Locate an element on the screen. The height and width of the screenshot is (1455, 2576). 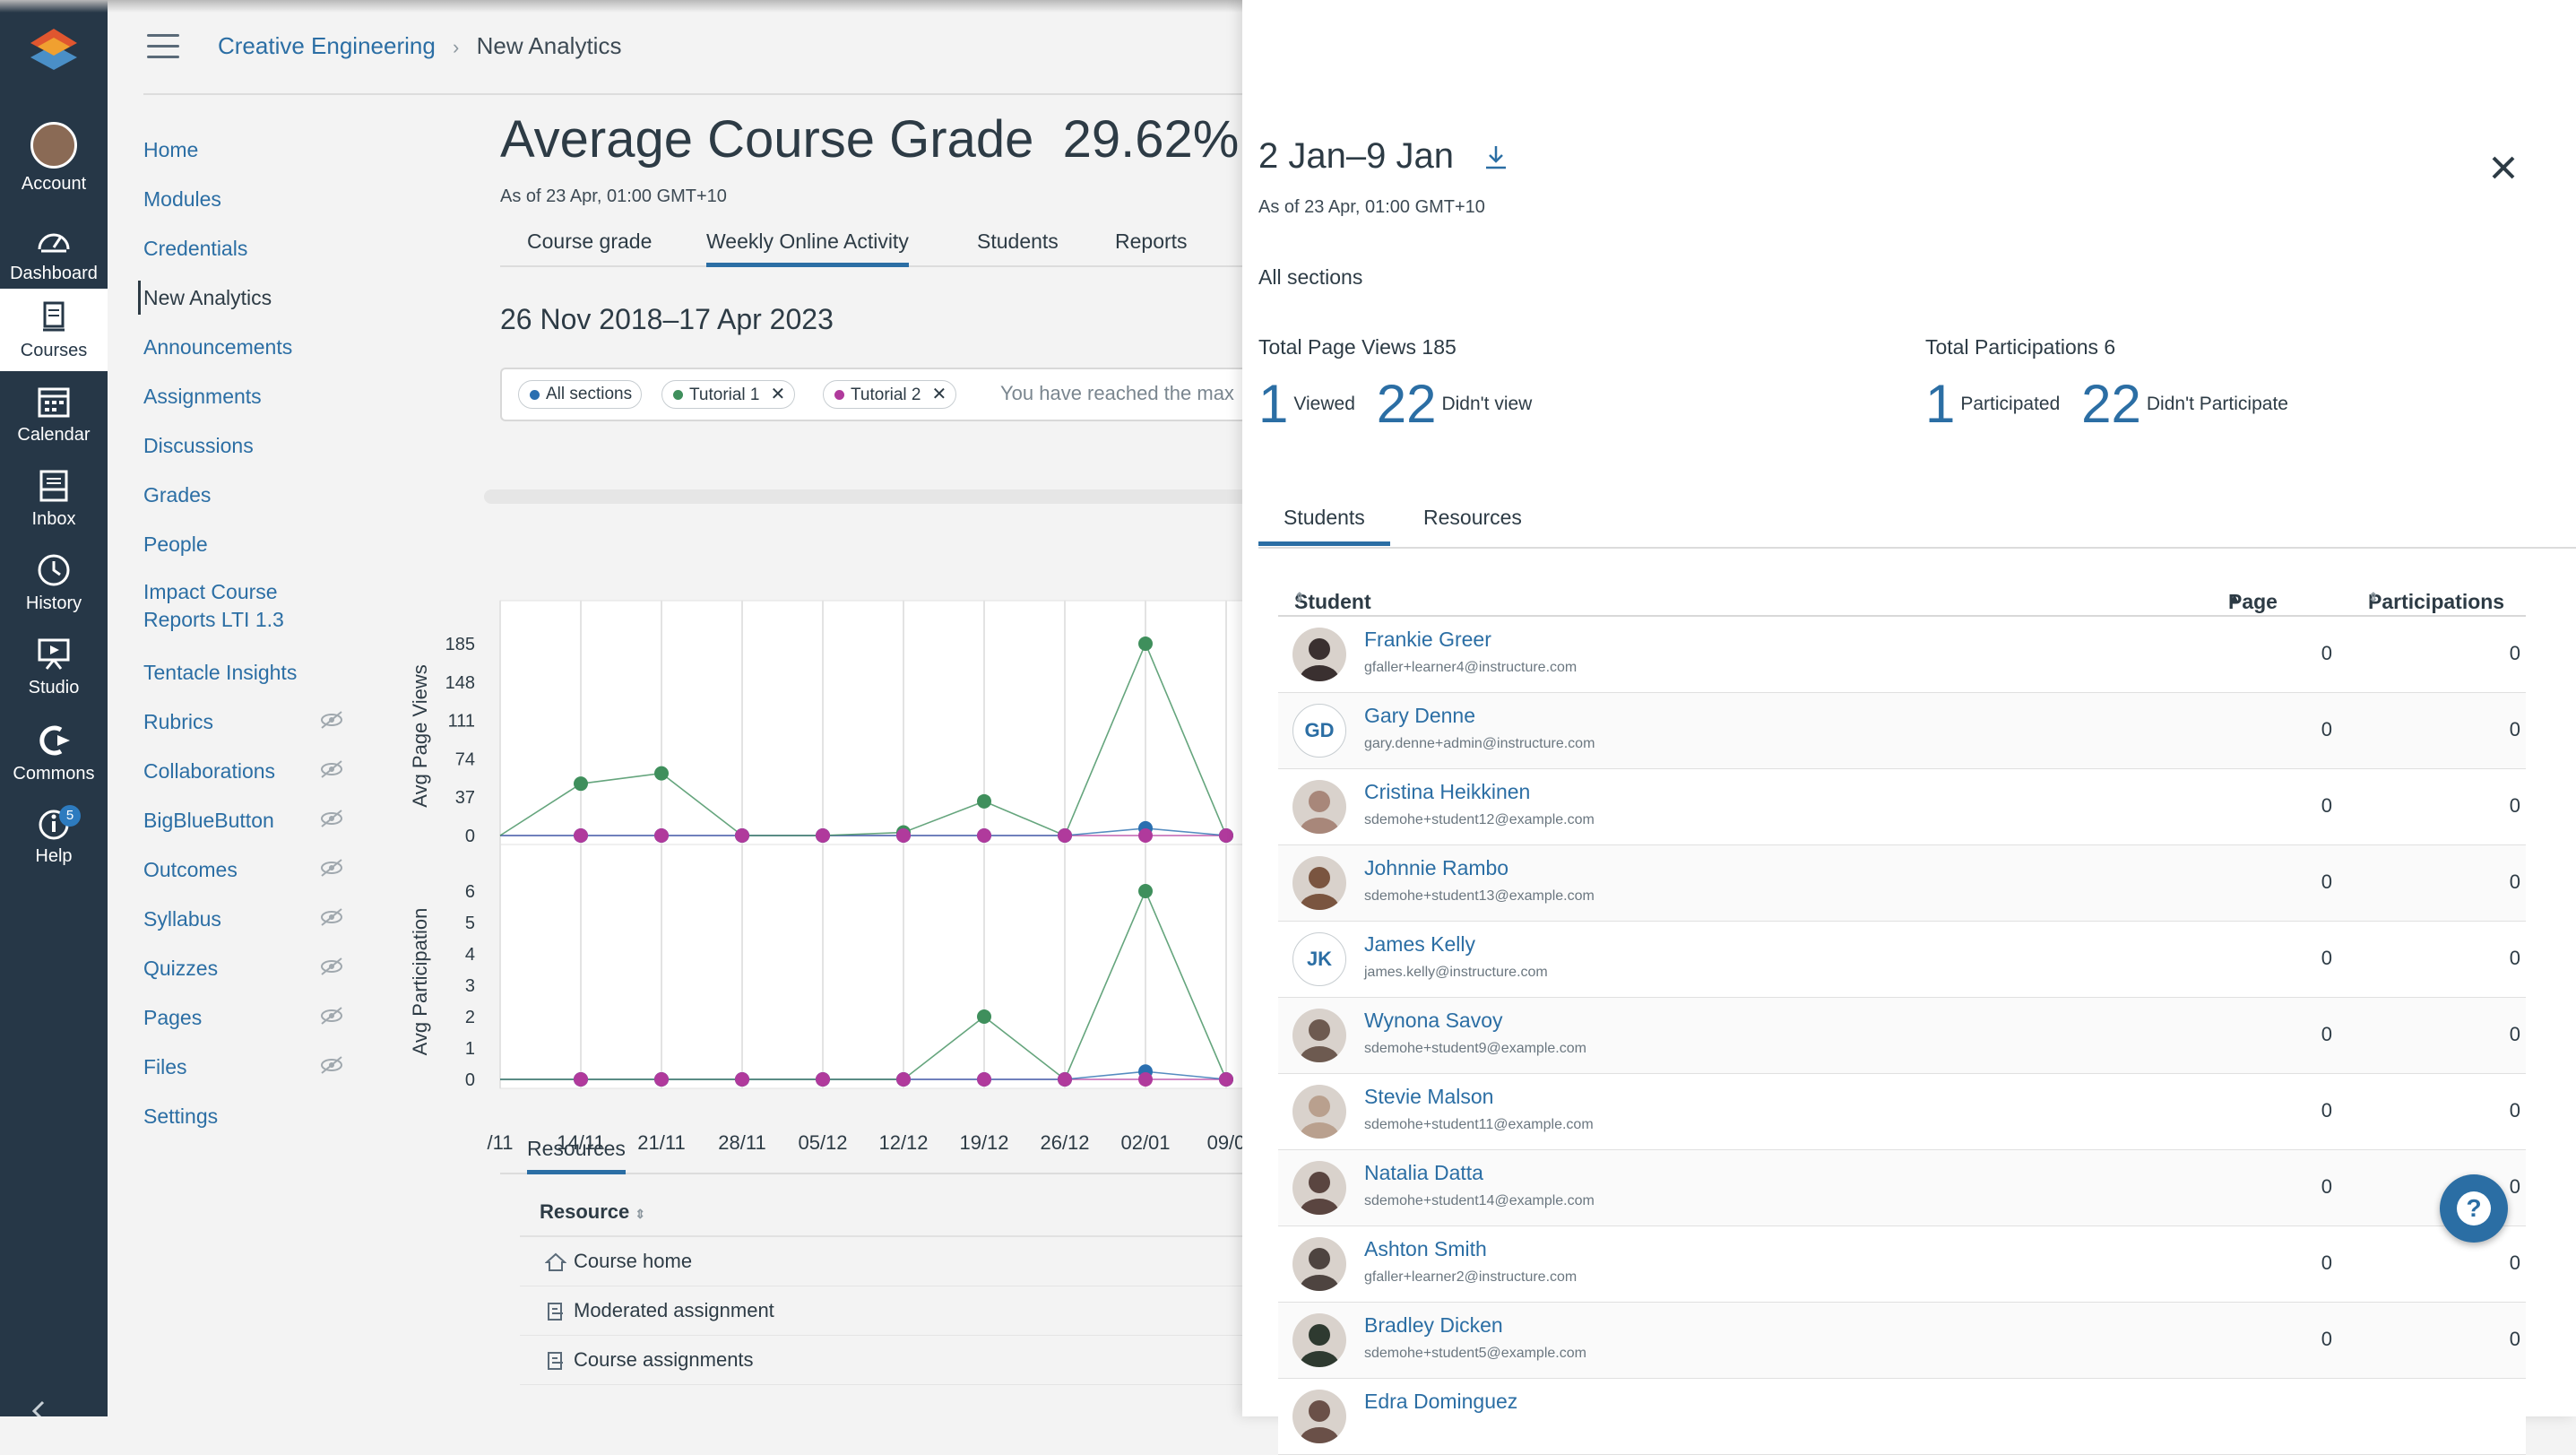
global-nav-inbox: Inbox is located at coordinates (54, 501).